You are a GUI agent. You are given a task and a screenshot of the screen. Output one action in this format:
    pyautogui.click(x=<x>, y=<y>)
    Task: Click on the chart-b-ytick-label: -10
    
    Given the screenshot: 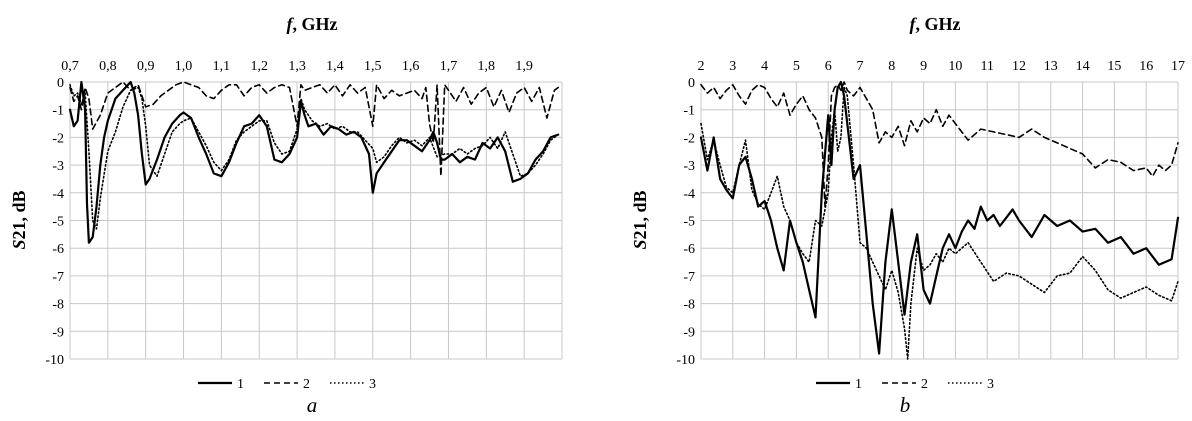 What is the action you would take?
    pyautogui.click(x=685, y=360)
    